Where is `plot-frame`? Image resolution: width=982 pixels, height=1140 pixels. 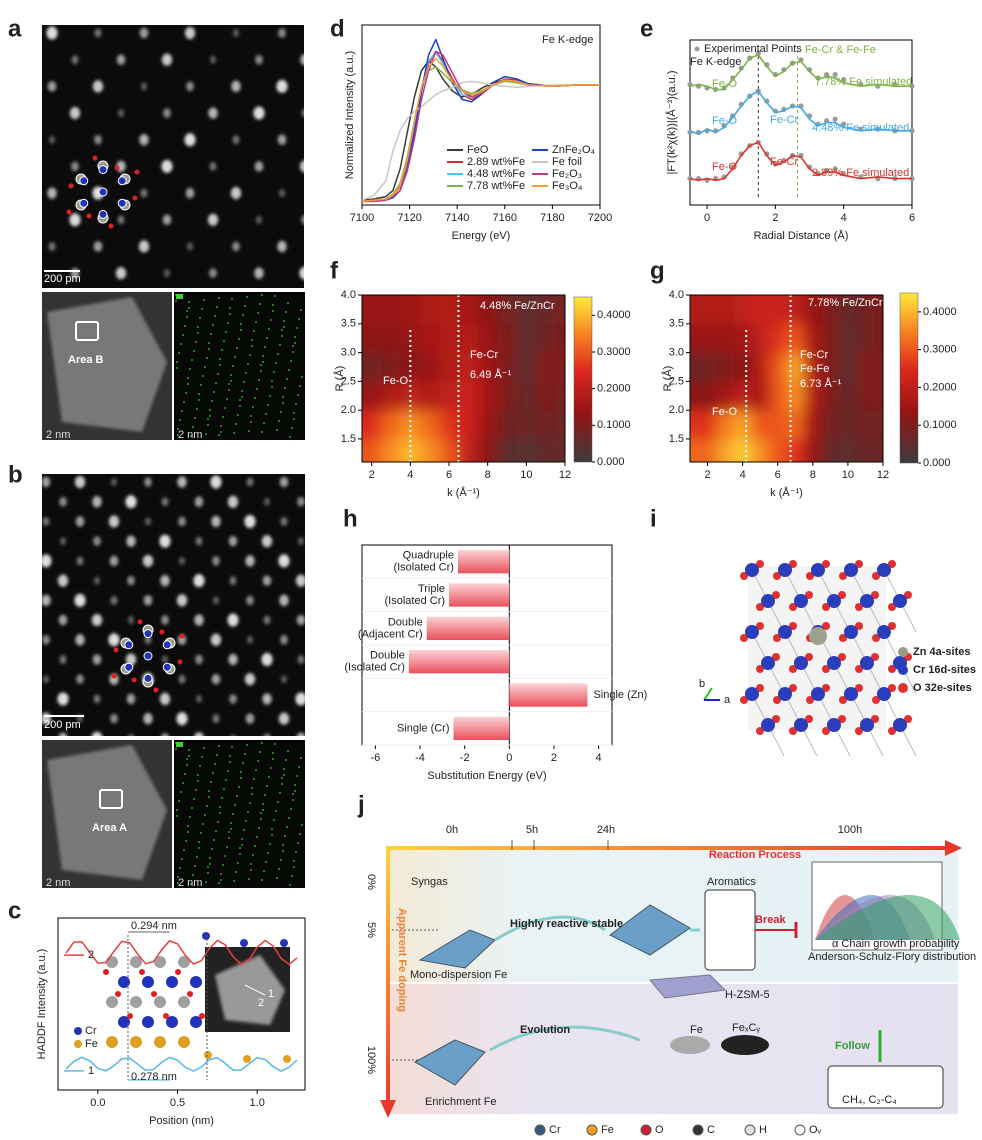 plot-frame is located at coordinates (481, 115).